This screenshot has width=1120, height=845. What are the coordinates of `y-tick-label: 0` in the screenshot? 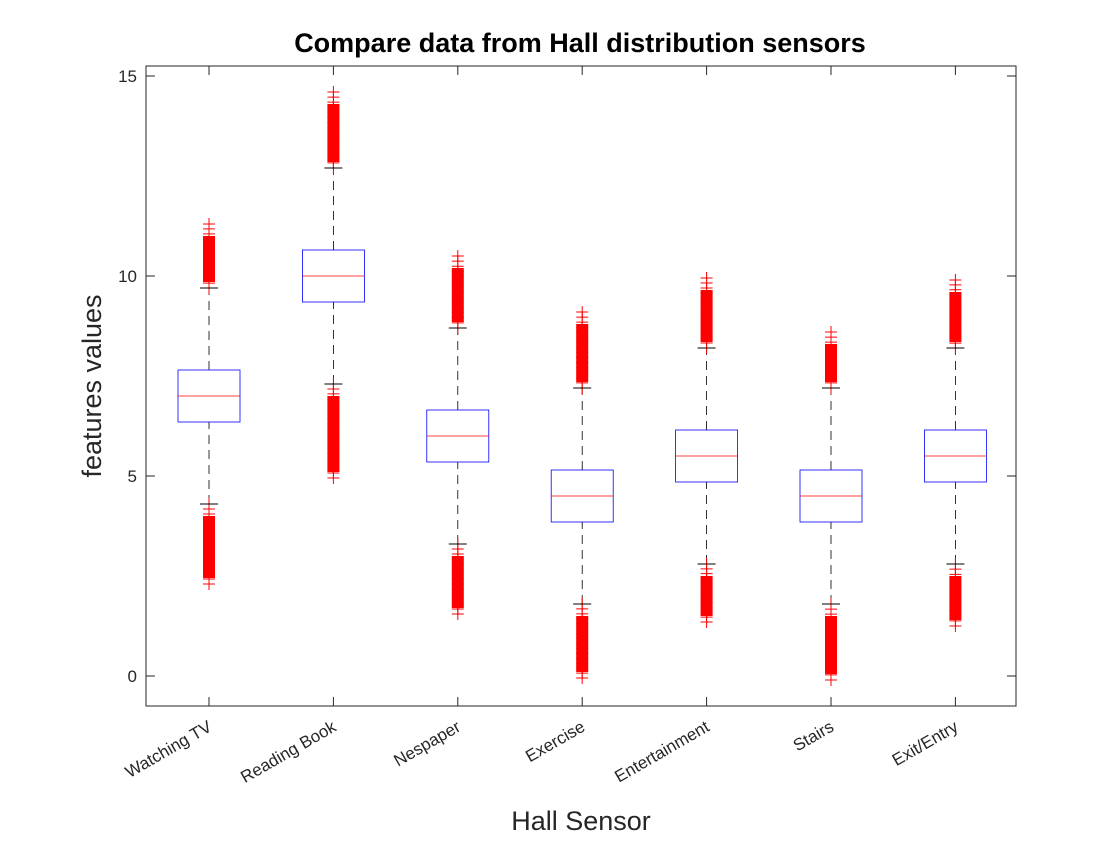 It's located at (132, 676).